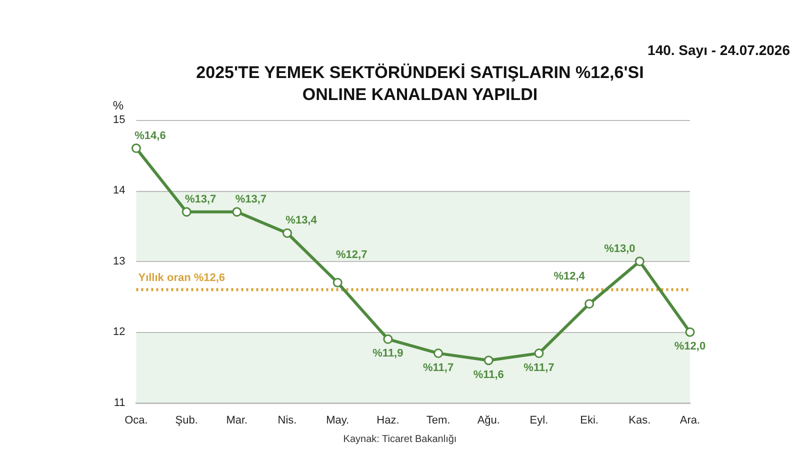  Describe the element at coordinates (287, 420) in the screenshot. I see `x-tick-label: Nis.` at that location.